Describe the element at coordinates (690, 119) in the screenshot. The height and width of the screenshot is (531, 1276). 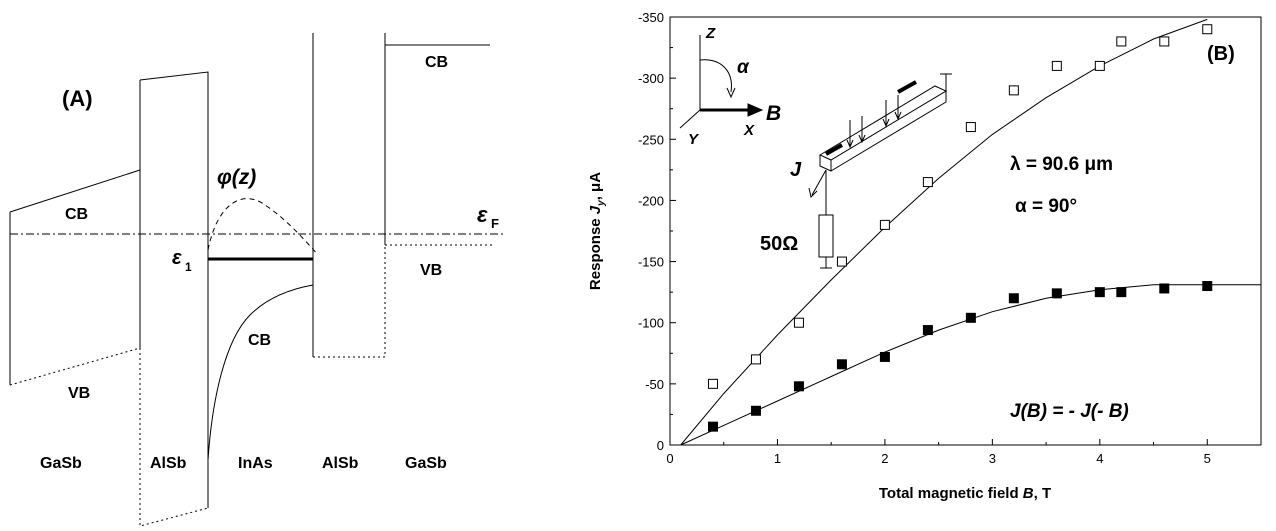
I see `y-axis-line` at that location.